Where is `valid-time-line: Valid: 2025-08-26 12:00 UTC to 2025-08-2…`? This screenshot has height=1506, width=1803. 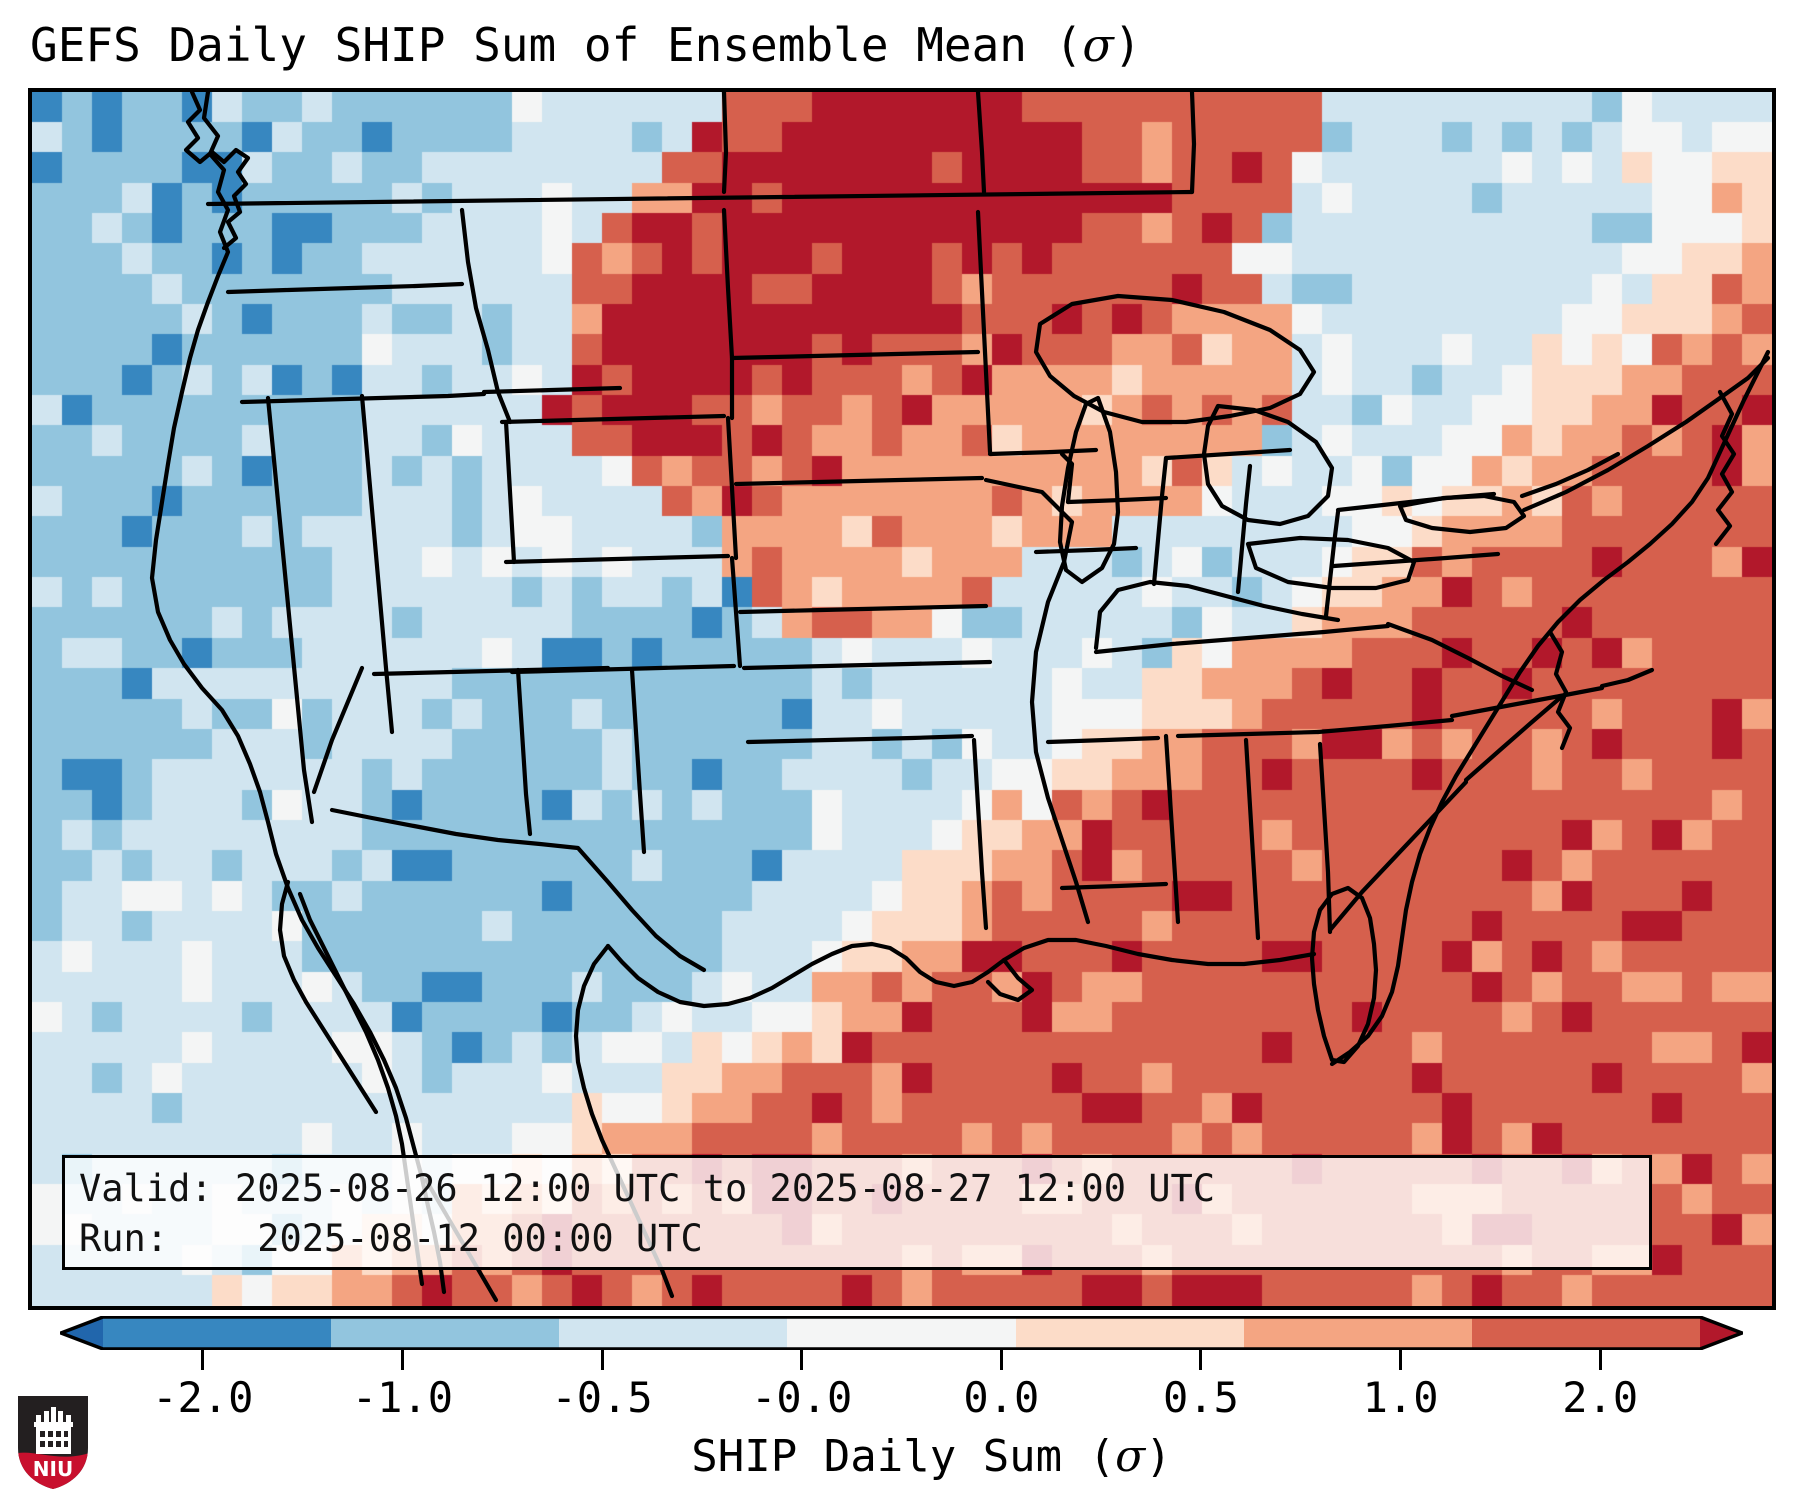
valid-time-line: Valid: 2025-08-26 12:00 UTC to 2025-08-2… is located at coordinates (647, 1188).